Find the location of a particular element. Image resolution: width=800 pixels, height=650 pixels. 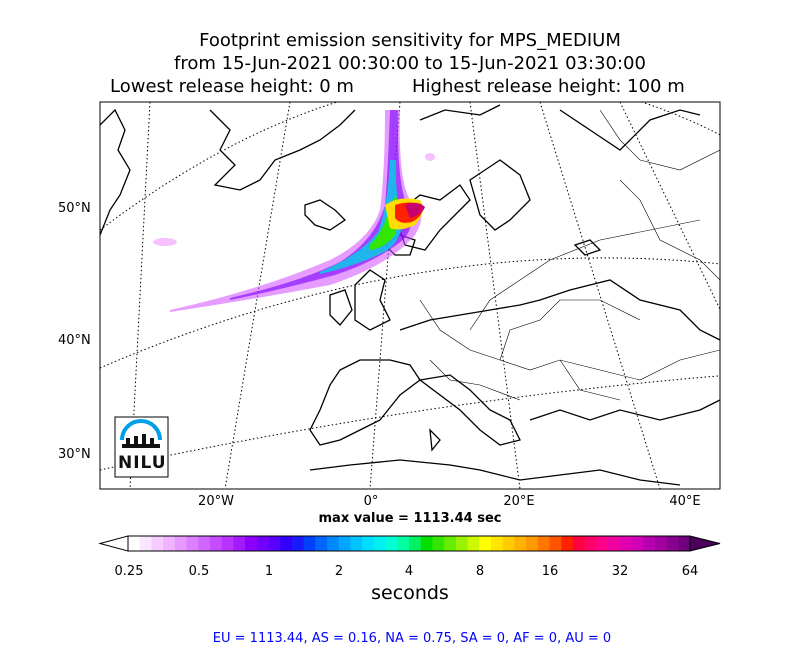

colorbar-tick: 64 is located at coordinates (690, 571).